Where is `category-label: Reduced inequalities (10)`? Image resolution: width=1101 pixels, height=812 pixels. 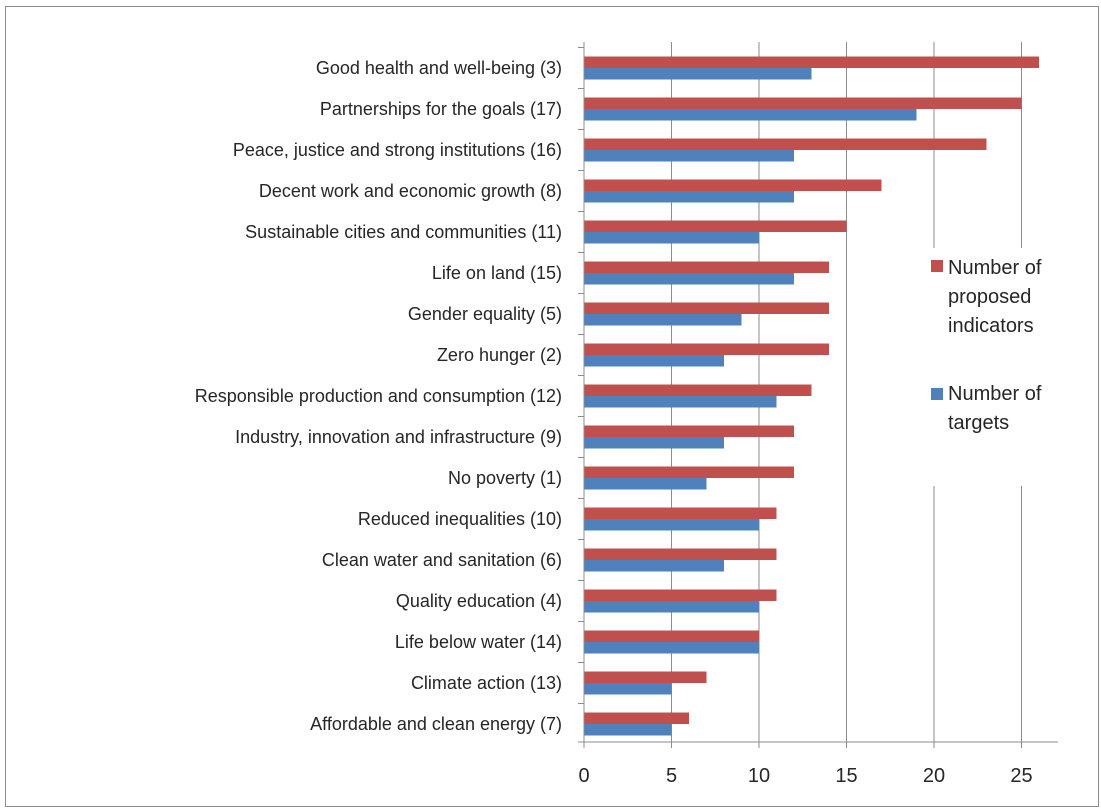 category-label: Reduced inequalities (10) is located at coordinates (460, 519).